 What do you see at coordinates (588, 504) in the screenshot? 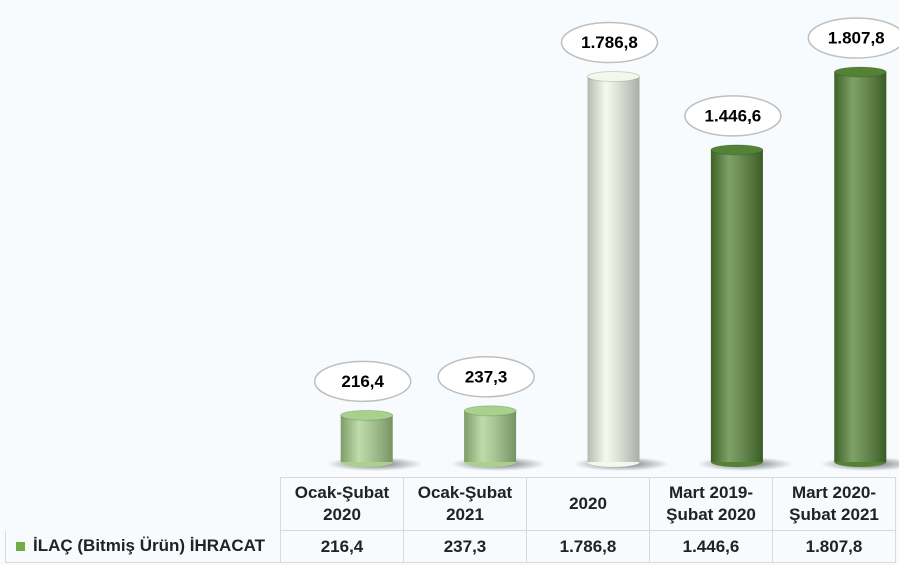
I see `category-label: 2020` at bounding box center [588, 504].